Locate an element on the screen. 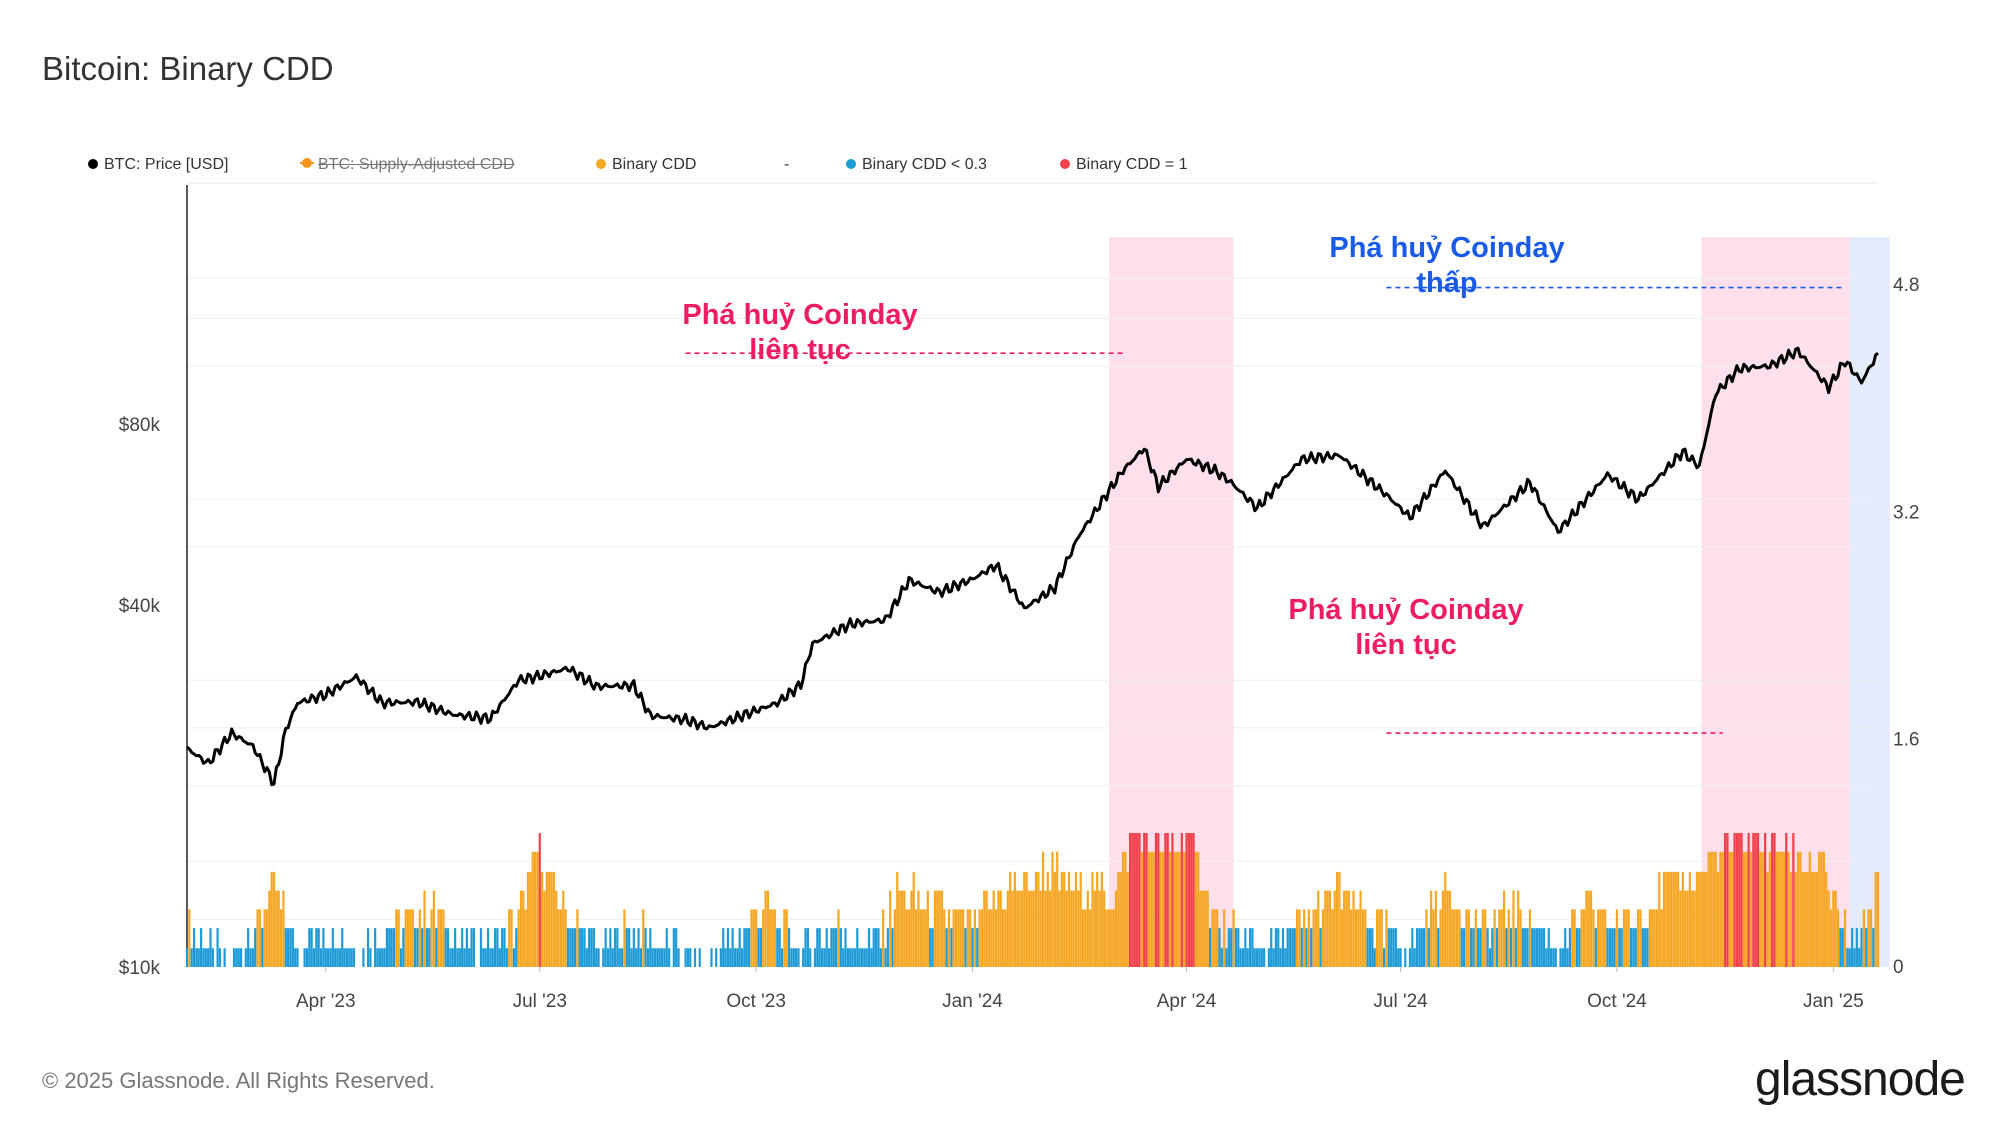  legend-item-5: Binary CDD = 1 is located at coordinates (1124, 165).